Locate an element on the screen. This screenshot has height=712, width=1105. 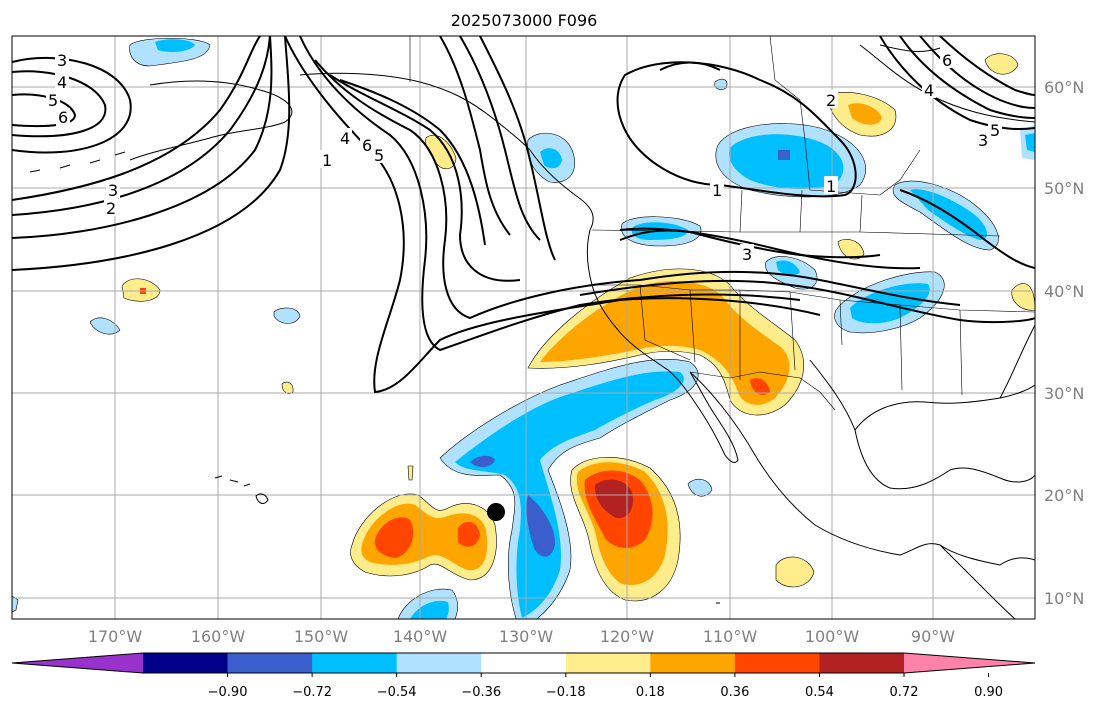
pos-west-mid is located at coordinates (665, 343).